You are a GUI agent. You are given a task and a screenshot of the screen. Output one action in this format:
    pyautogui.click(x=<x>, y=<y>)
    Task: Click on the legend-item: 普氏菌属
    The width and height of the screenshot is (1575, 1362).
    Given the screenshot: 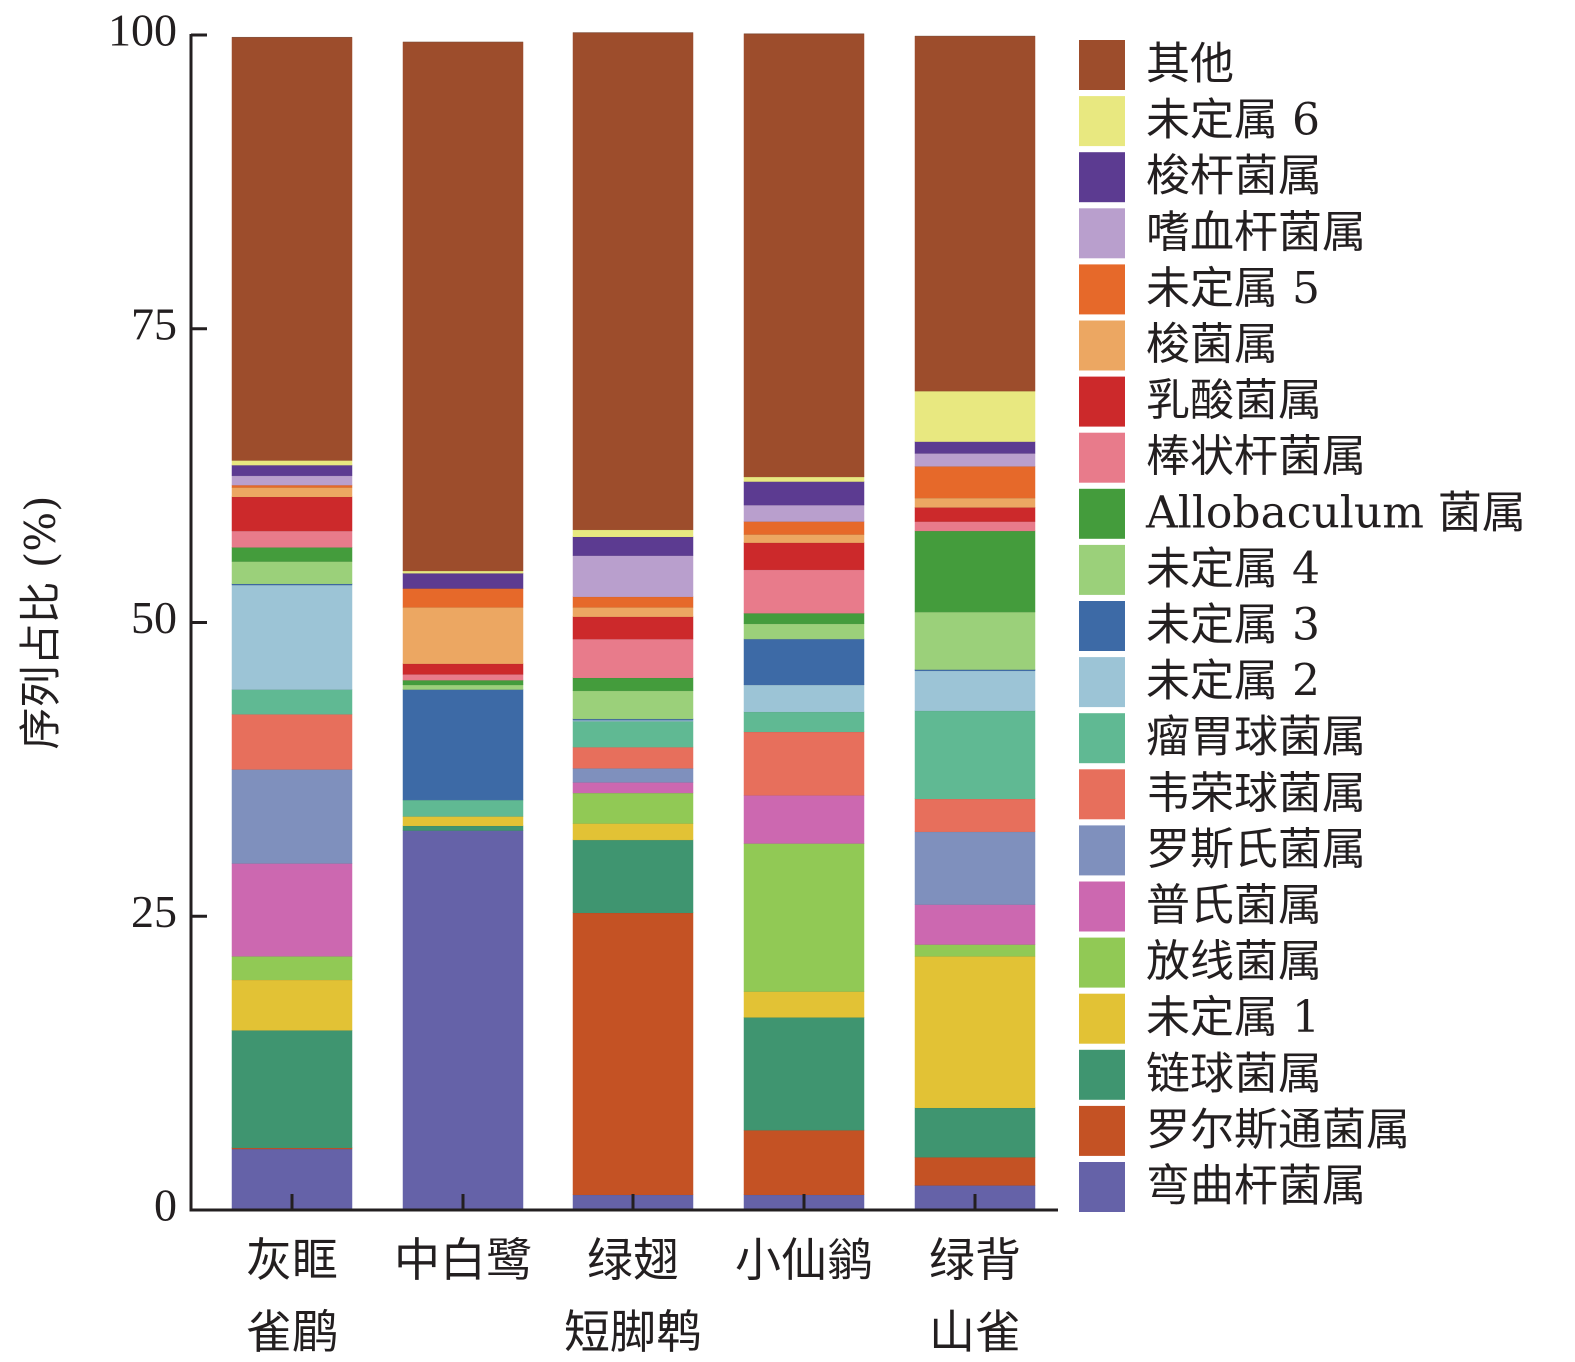 What is the action you would take?
    pyautogui.click(x=1200, y=906)
    